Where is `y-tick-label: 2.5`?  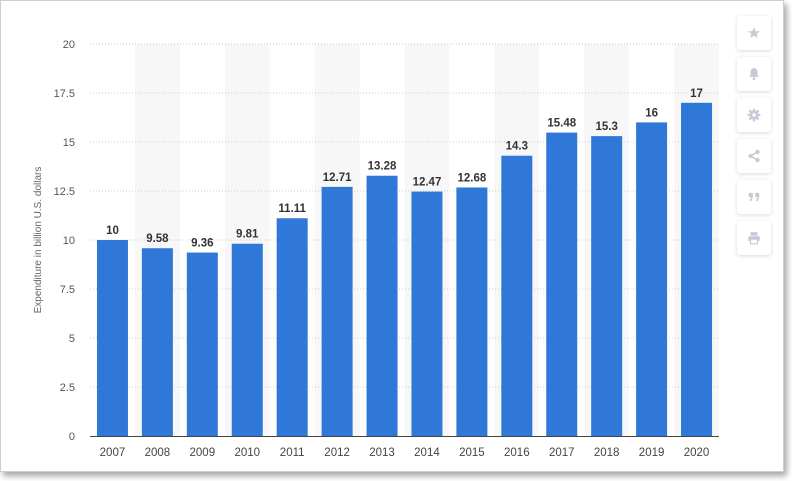
y-tick-label: 2.5 is located at coordinates (67, 388).